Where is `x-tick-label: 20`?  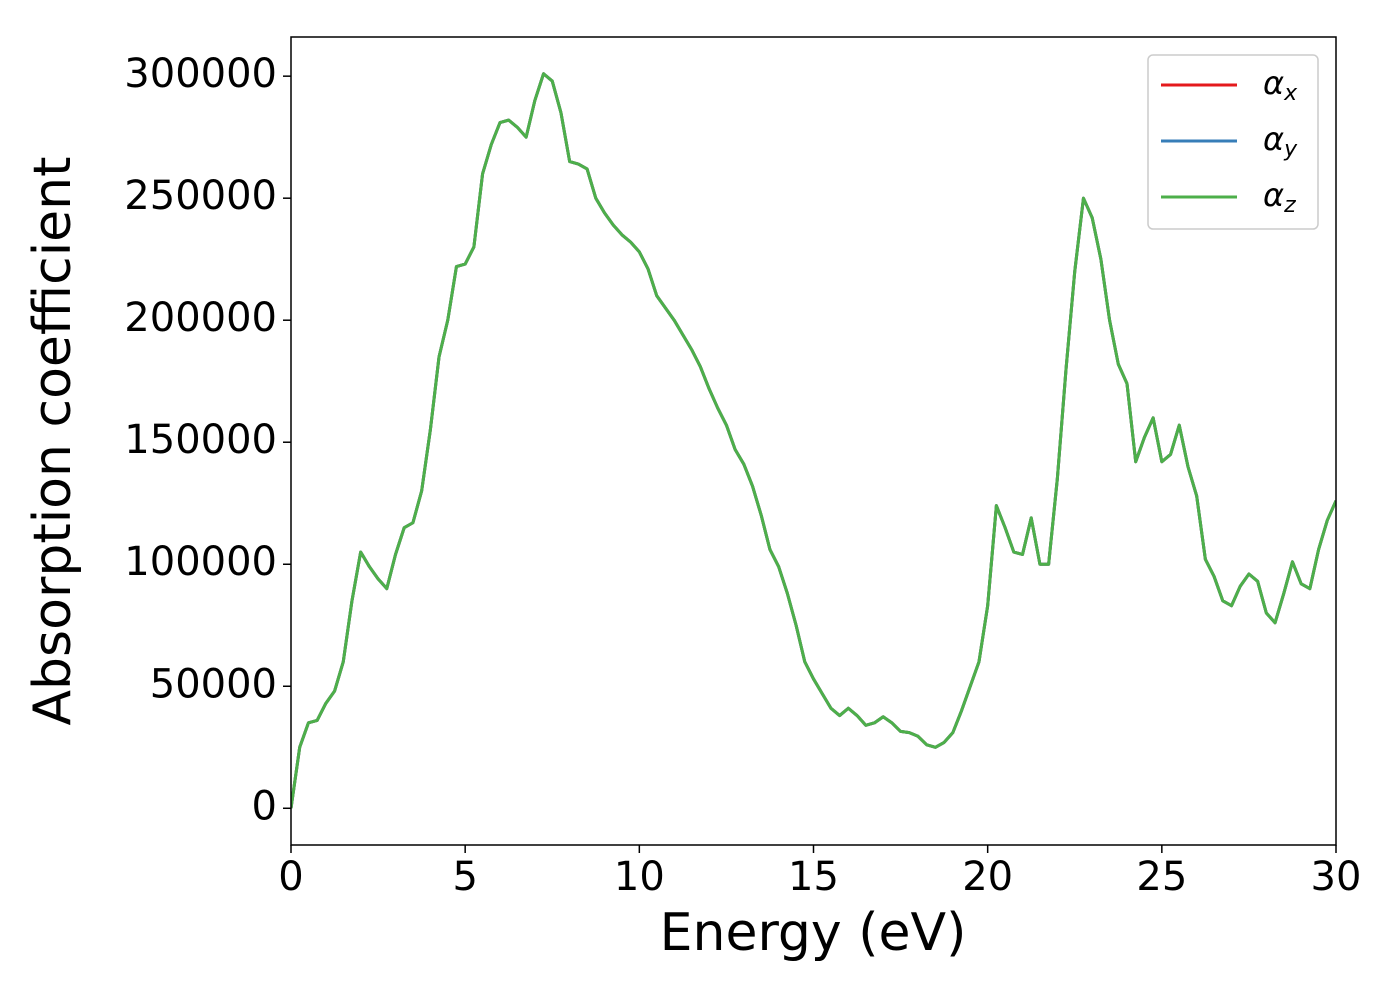 x-tick-label: 20 is located at coordinates (987, 877).